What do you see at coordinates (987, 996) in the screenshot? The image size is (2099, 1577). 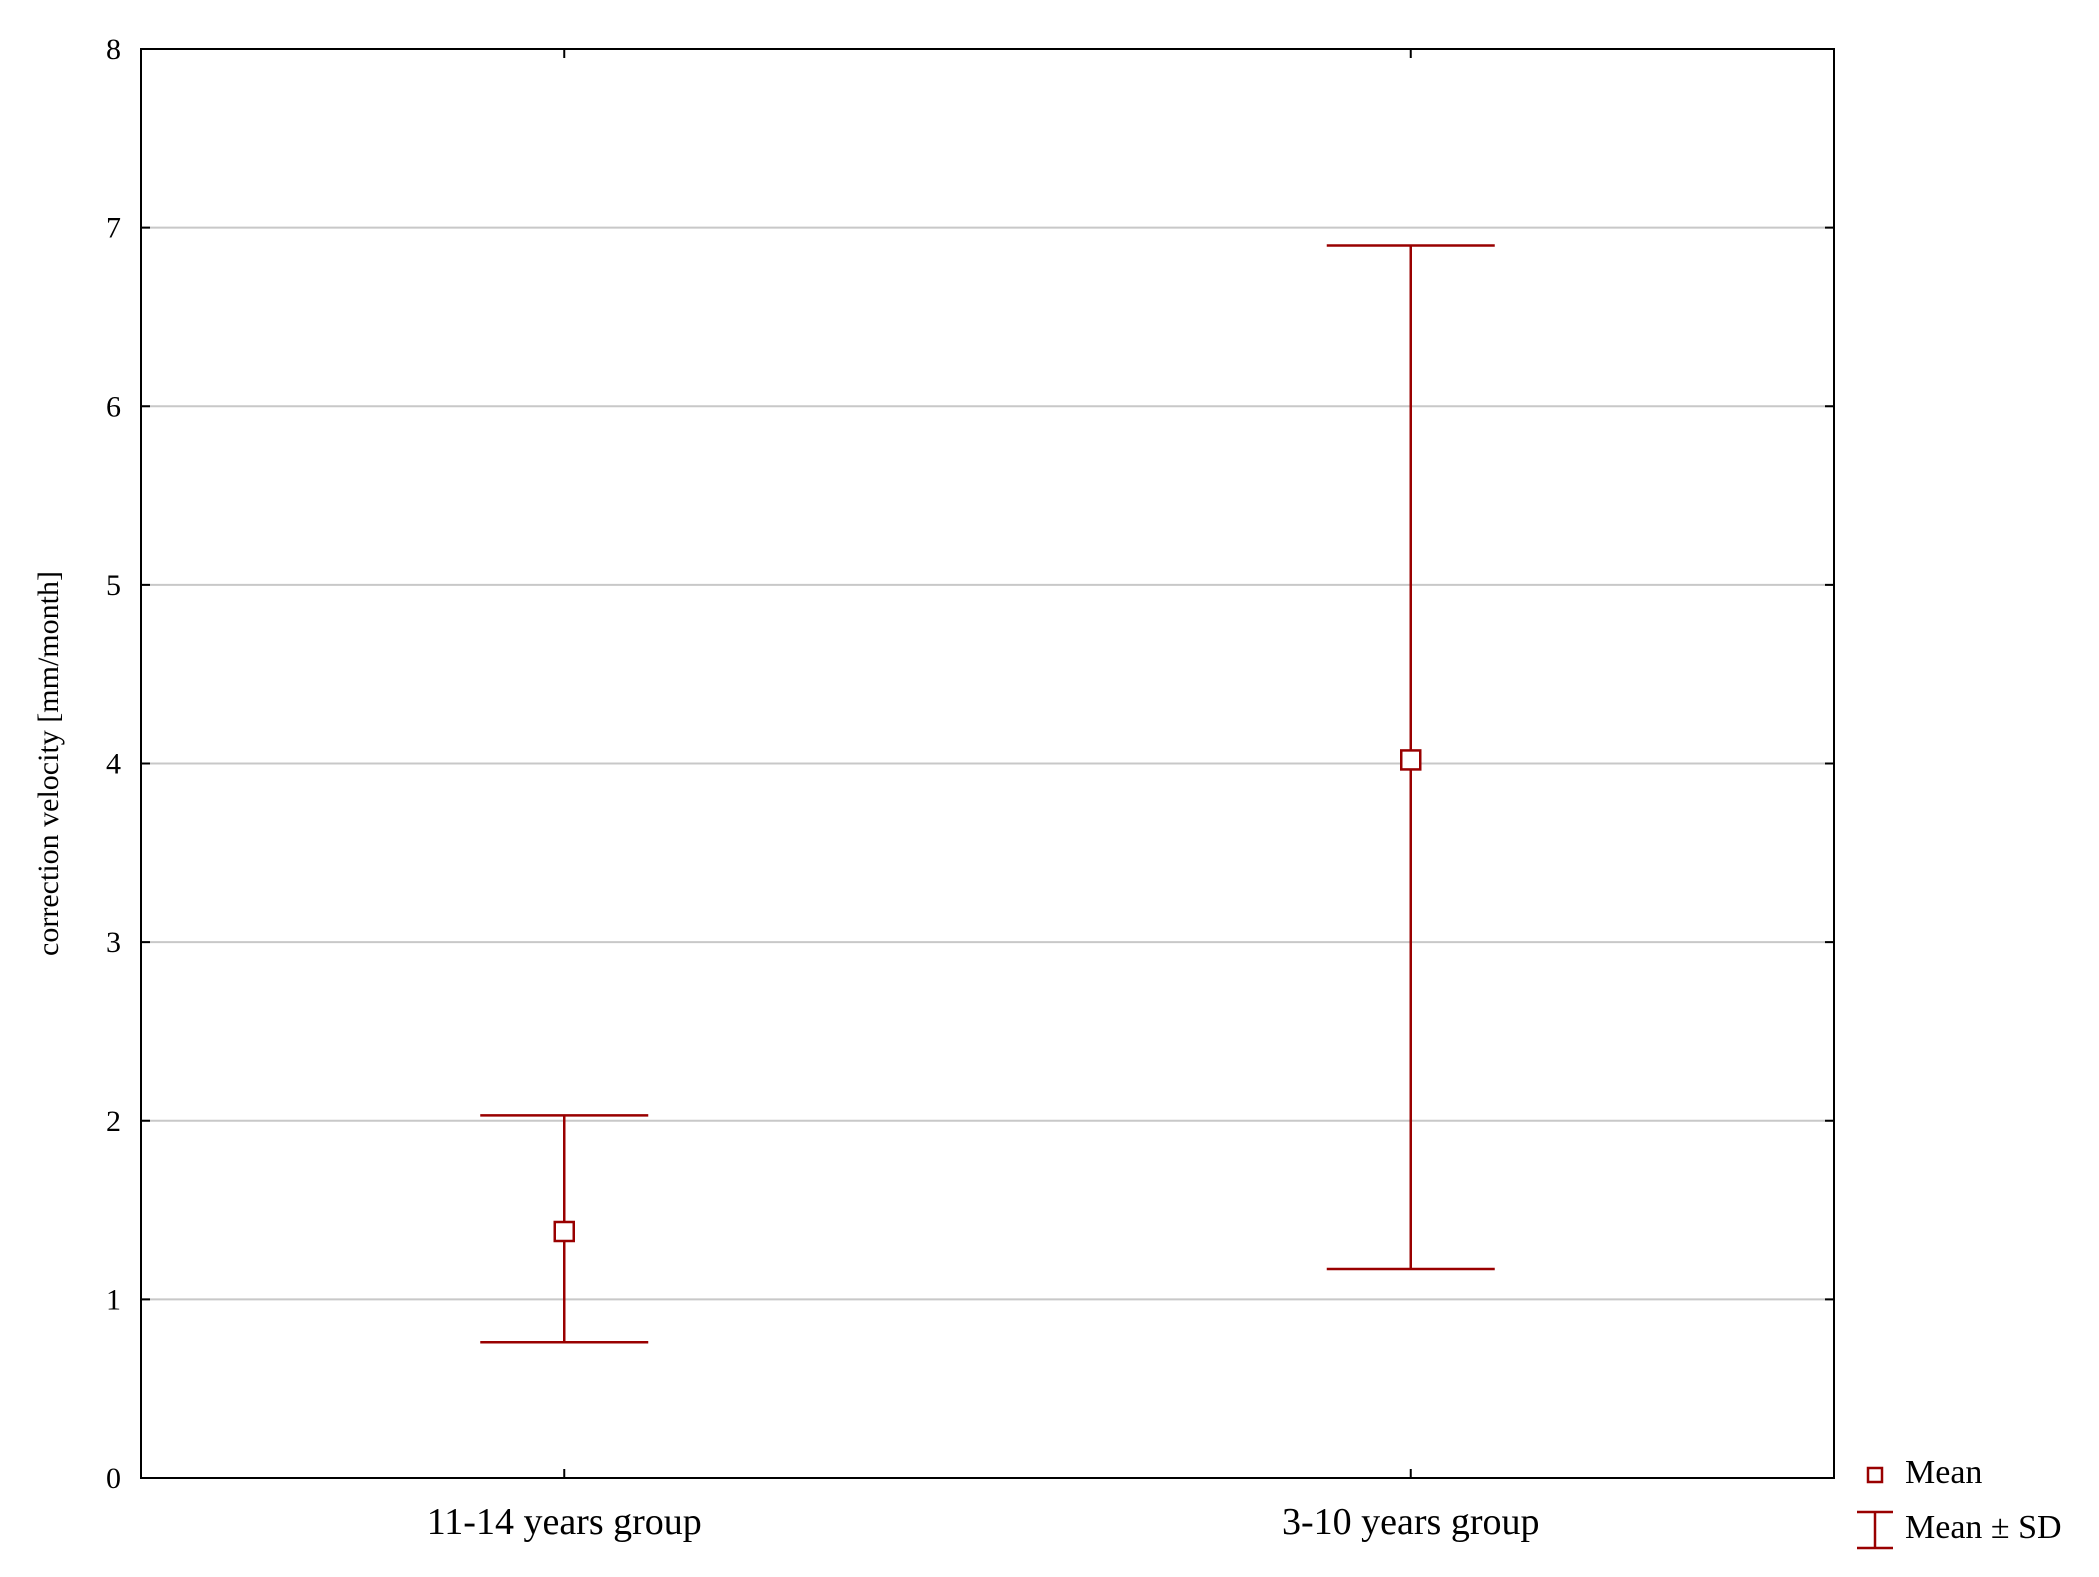 I see `mean-markers` at bounding box center [987, 996].